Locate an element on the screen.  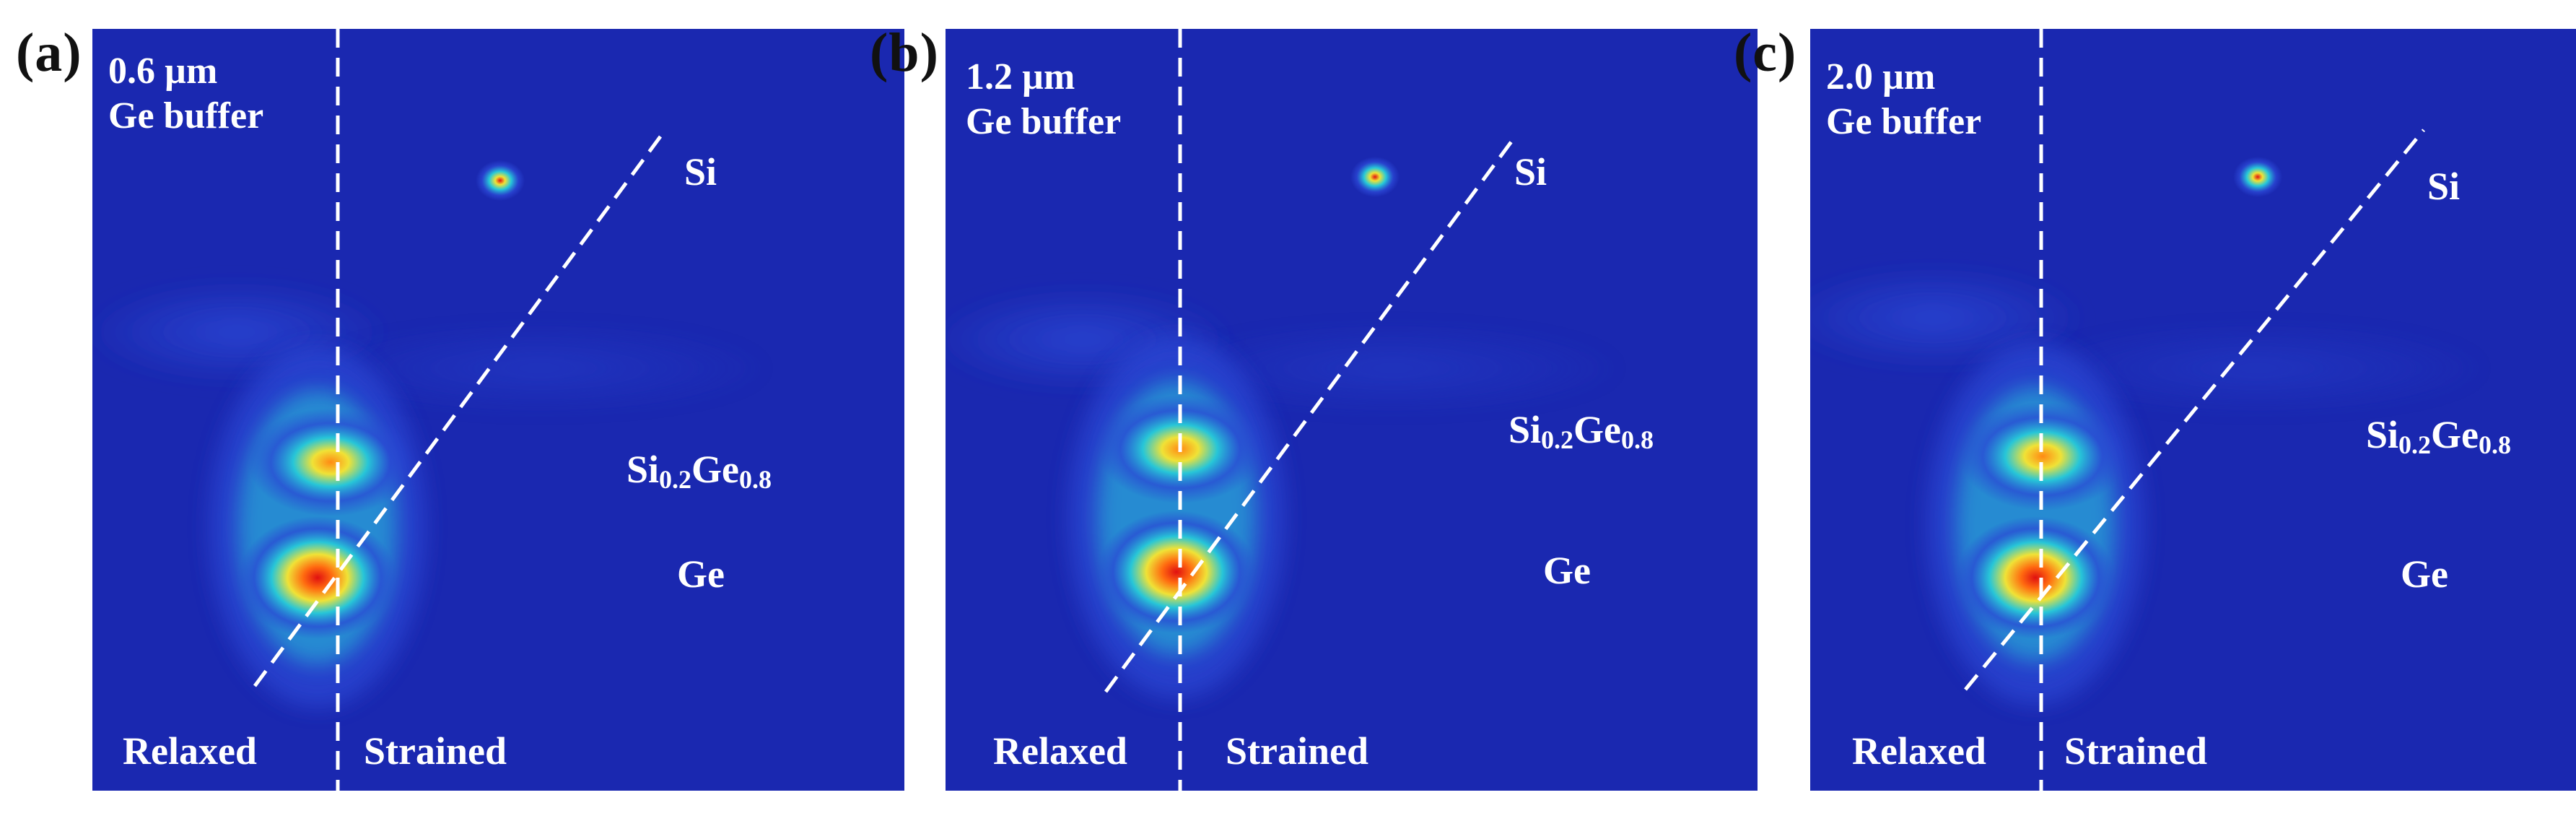
panel-c-si-label: Si is located at coordinates (2444, 186).